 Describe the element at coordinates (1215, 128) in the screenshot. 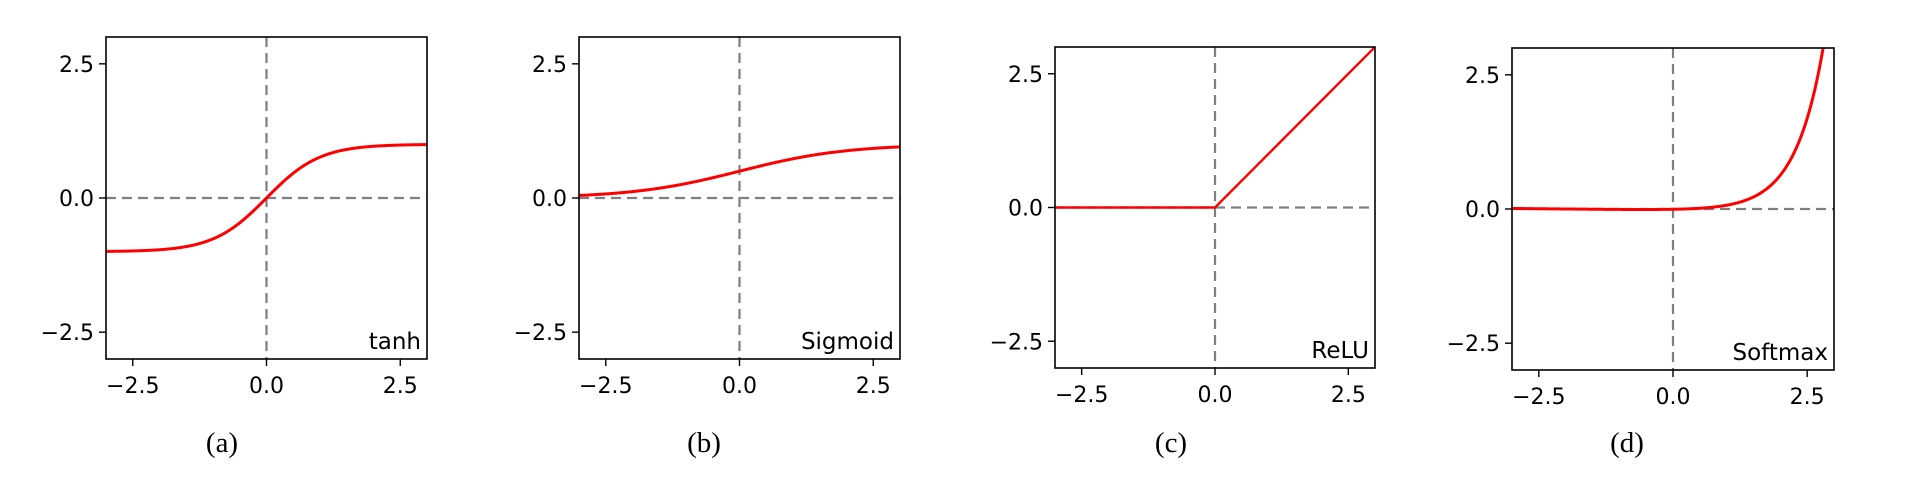

I see `relu-curve` at that location.